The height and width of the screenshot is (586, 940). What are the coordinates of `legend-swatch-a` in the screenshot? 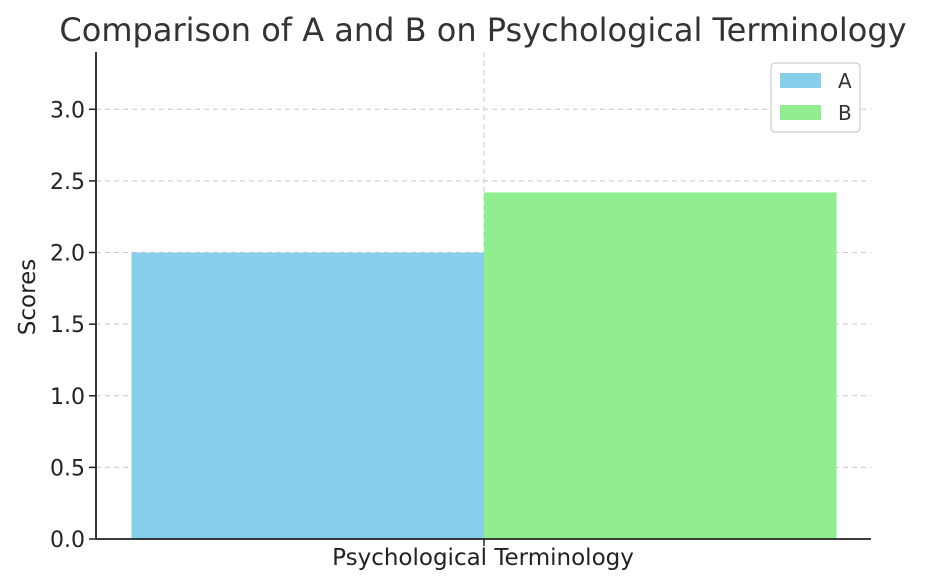 It's located at (800, 80).